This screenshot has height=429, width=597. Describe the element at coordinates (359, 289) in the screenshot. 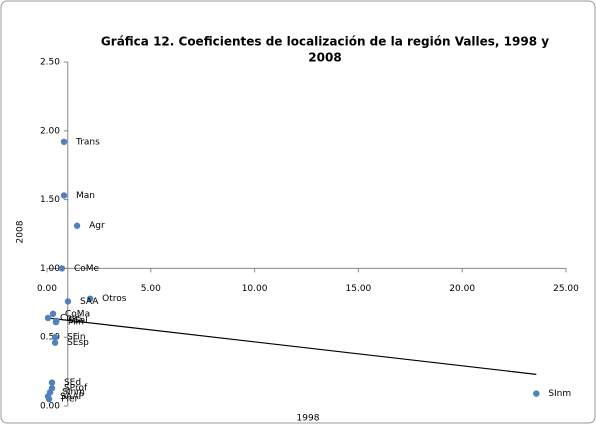

I see `x-tick-label: 15.00` at that location.